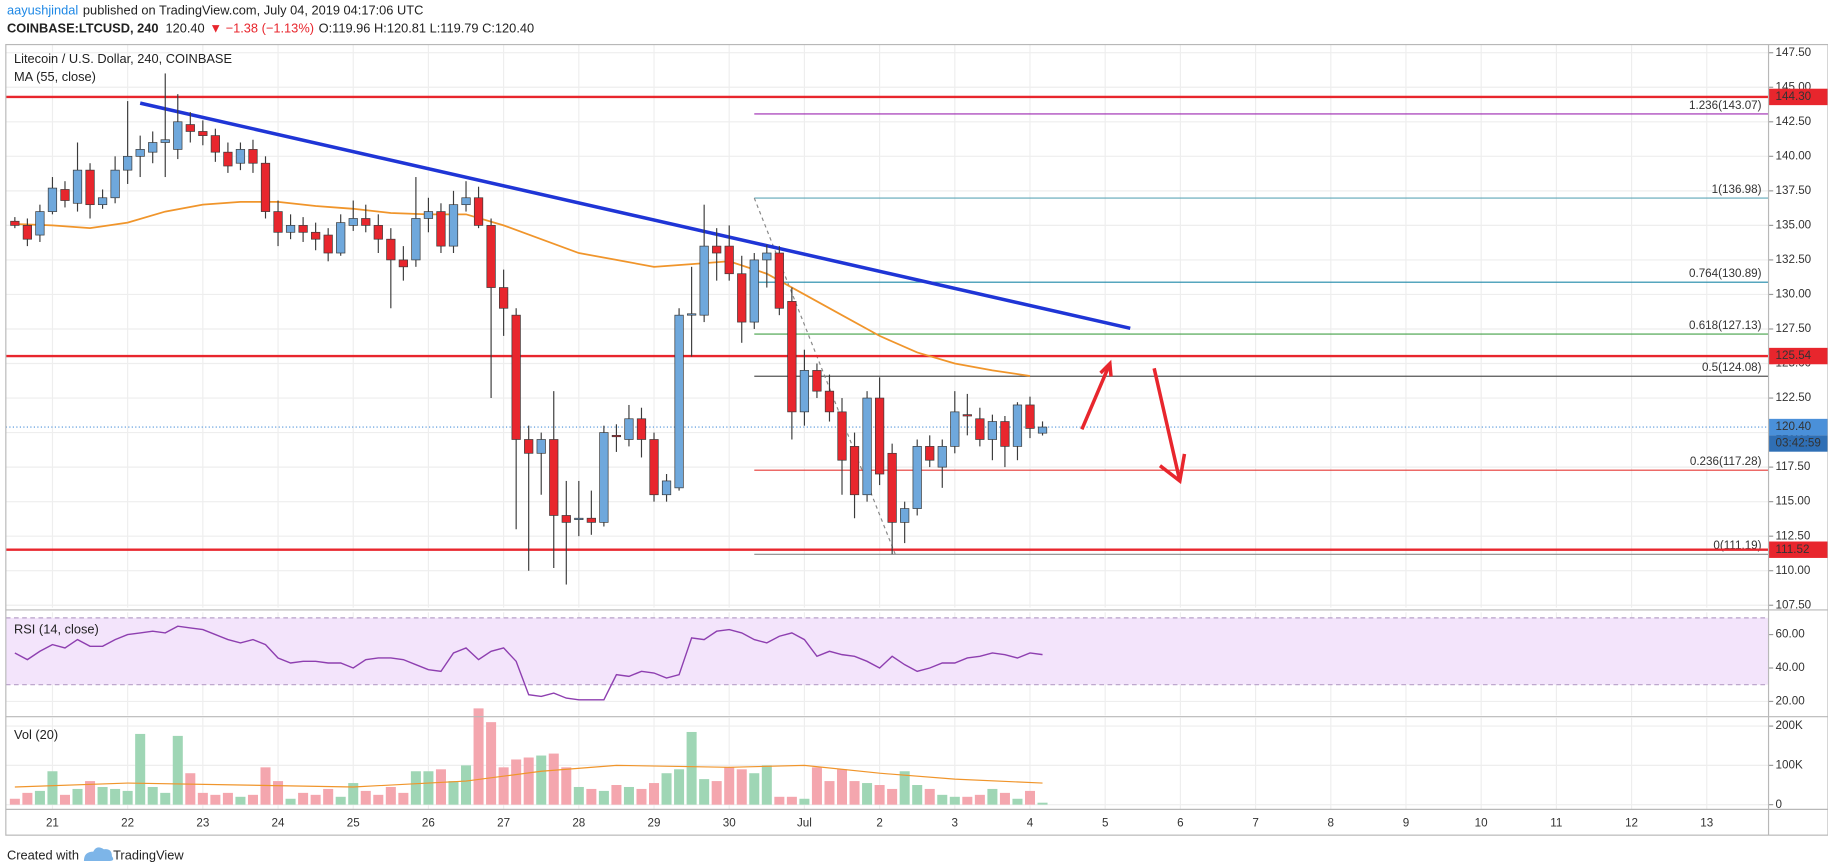 This screenshot has height=868, width=1828. I want to click on vol-label: Vol (20), so click(36, 734).